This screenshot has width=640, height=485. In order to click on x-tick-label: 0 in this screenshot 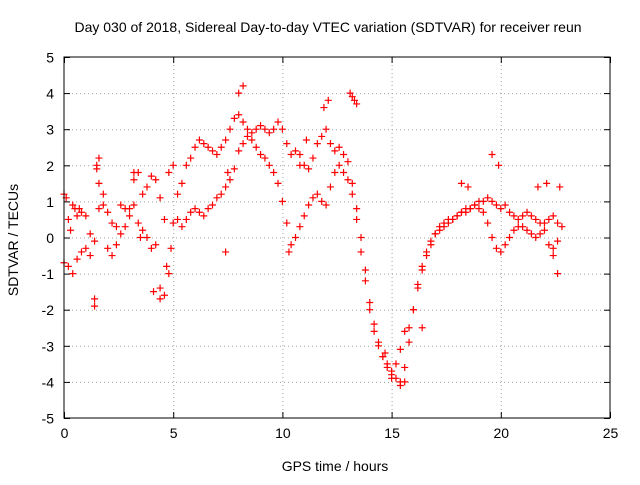, I will do `click(65, 433)`.